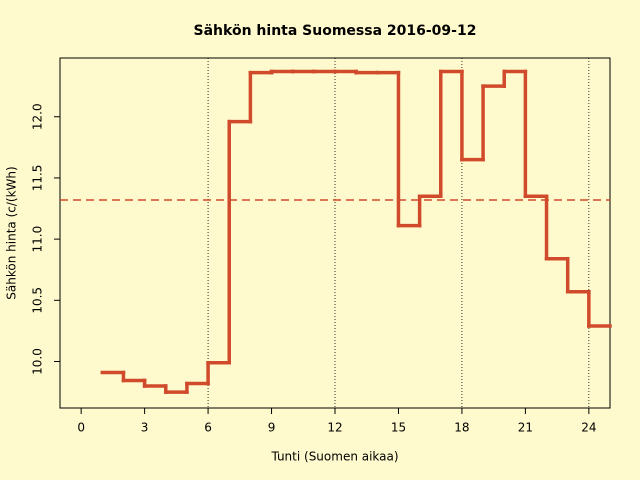 This screenshot has height=480, width=640. What do you see at coordinates (461, 428) in the screenshot?
I see `x-tick-label: 18` at bounding box center [461, 428].